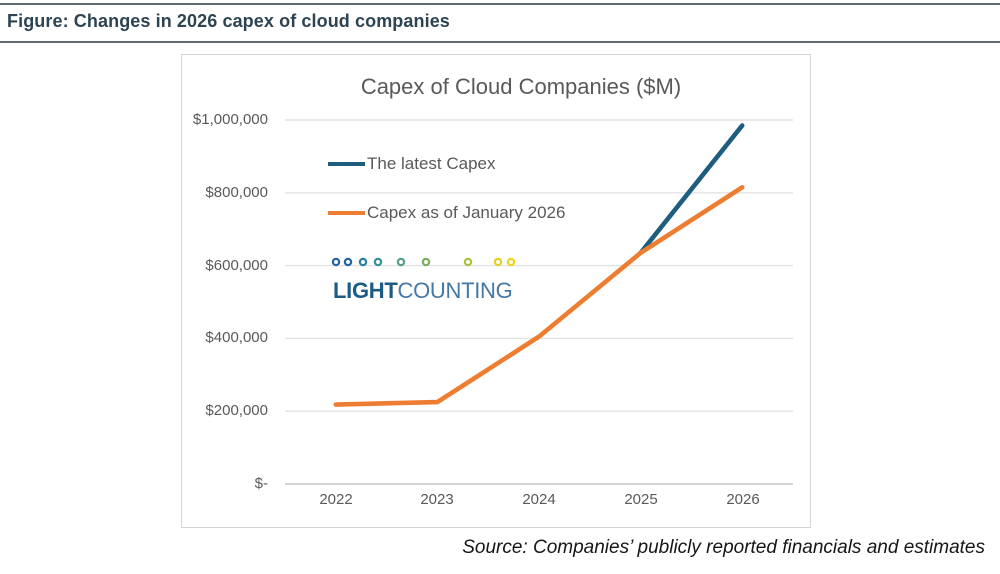 This screenshot has height=574, width=1000. Describe the element at coordinates (236, 337) in the screenshot. I see `y-axis-label-400000: $400,000` at that location.